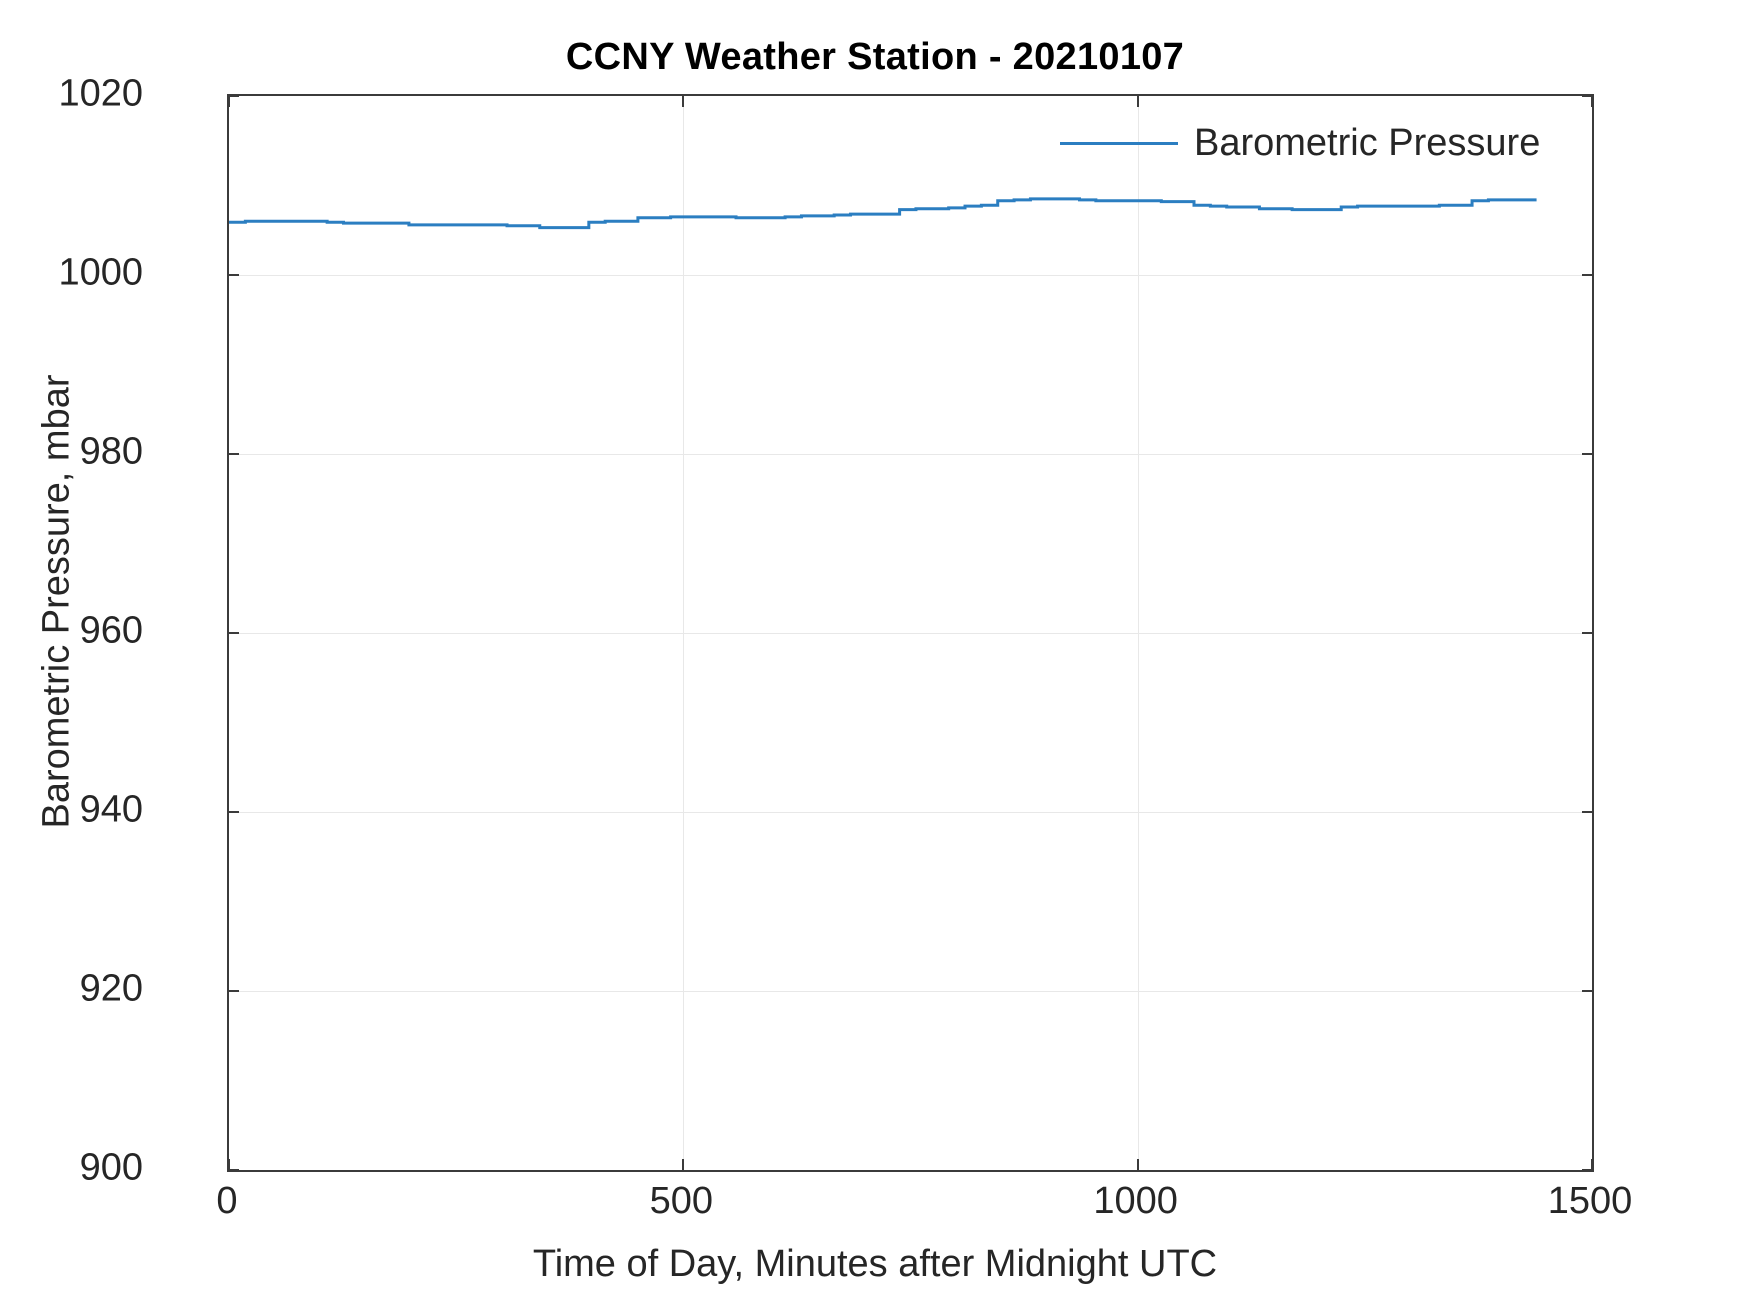  I want to click on legend-item-label: Barometric Pressure, so click(1367, 143).